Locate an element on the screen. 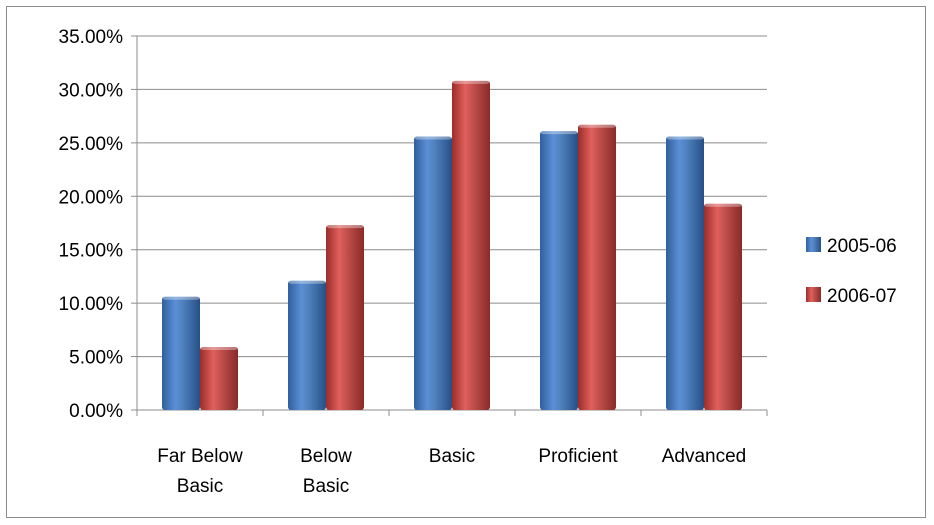 Image resolution: width=934 pixels, height=525 pixels. x-category-label: Advanced is located at coordinates (704, 456).